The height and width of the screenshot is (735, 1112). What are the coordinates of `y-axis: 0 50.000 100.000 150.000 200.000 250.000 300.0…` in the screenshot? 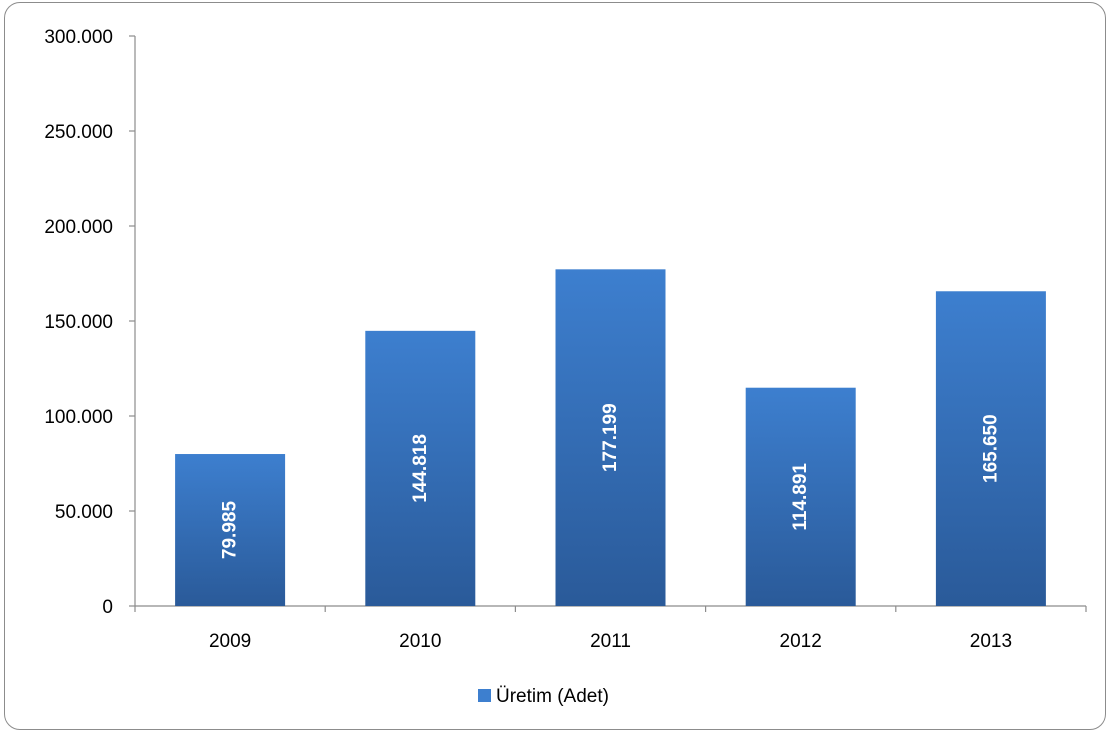 It's located at (90, 322).